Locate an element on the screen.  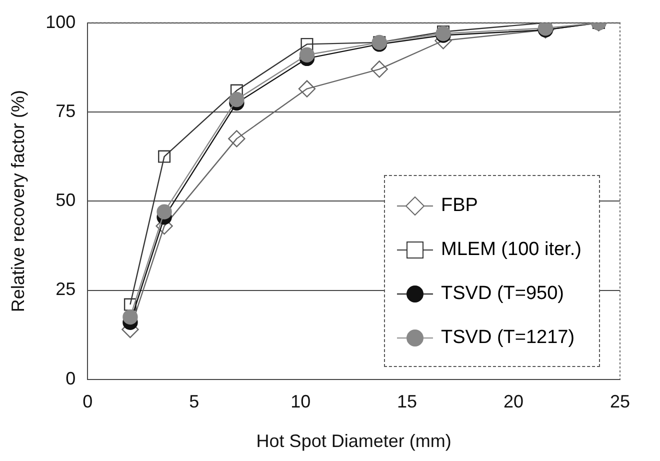
y-tick-label: 75 is located at coordinates (66, 110).